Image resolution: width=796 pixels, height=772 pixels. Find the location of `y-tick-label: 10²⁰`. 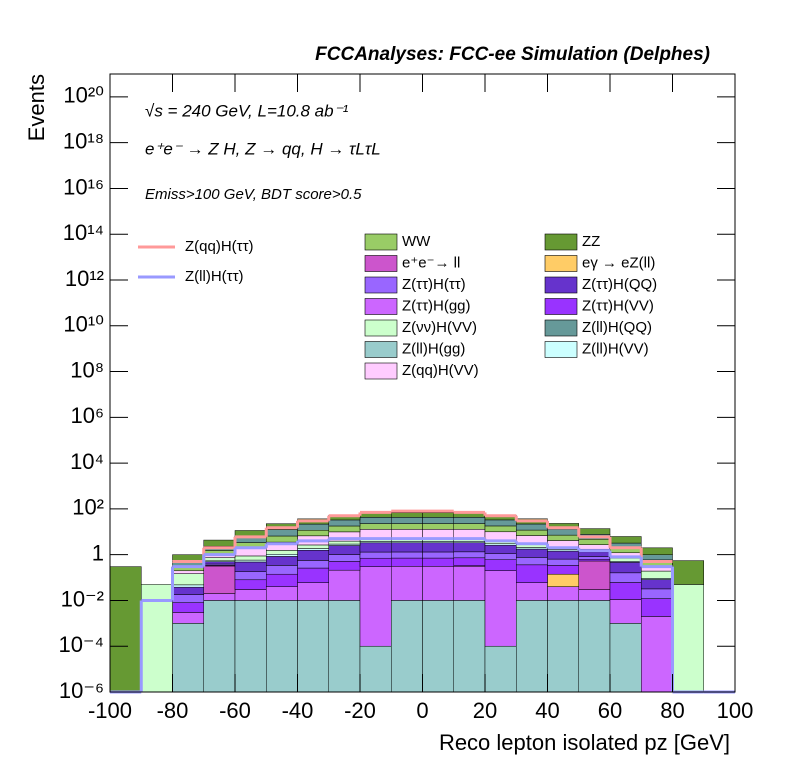

y-tick-label: 10²⁰ is located at coordinates (83, 95).